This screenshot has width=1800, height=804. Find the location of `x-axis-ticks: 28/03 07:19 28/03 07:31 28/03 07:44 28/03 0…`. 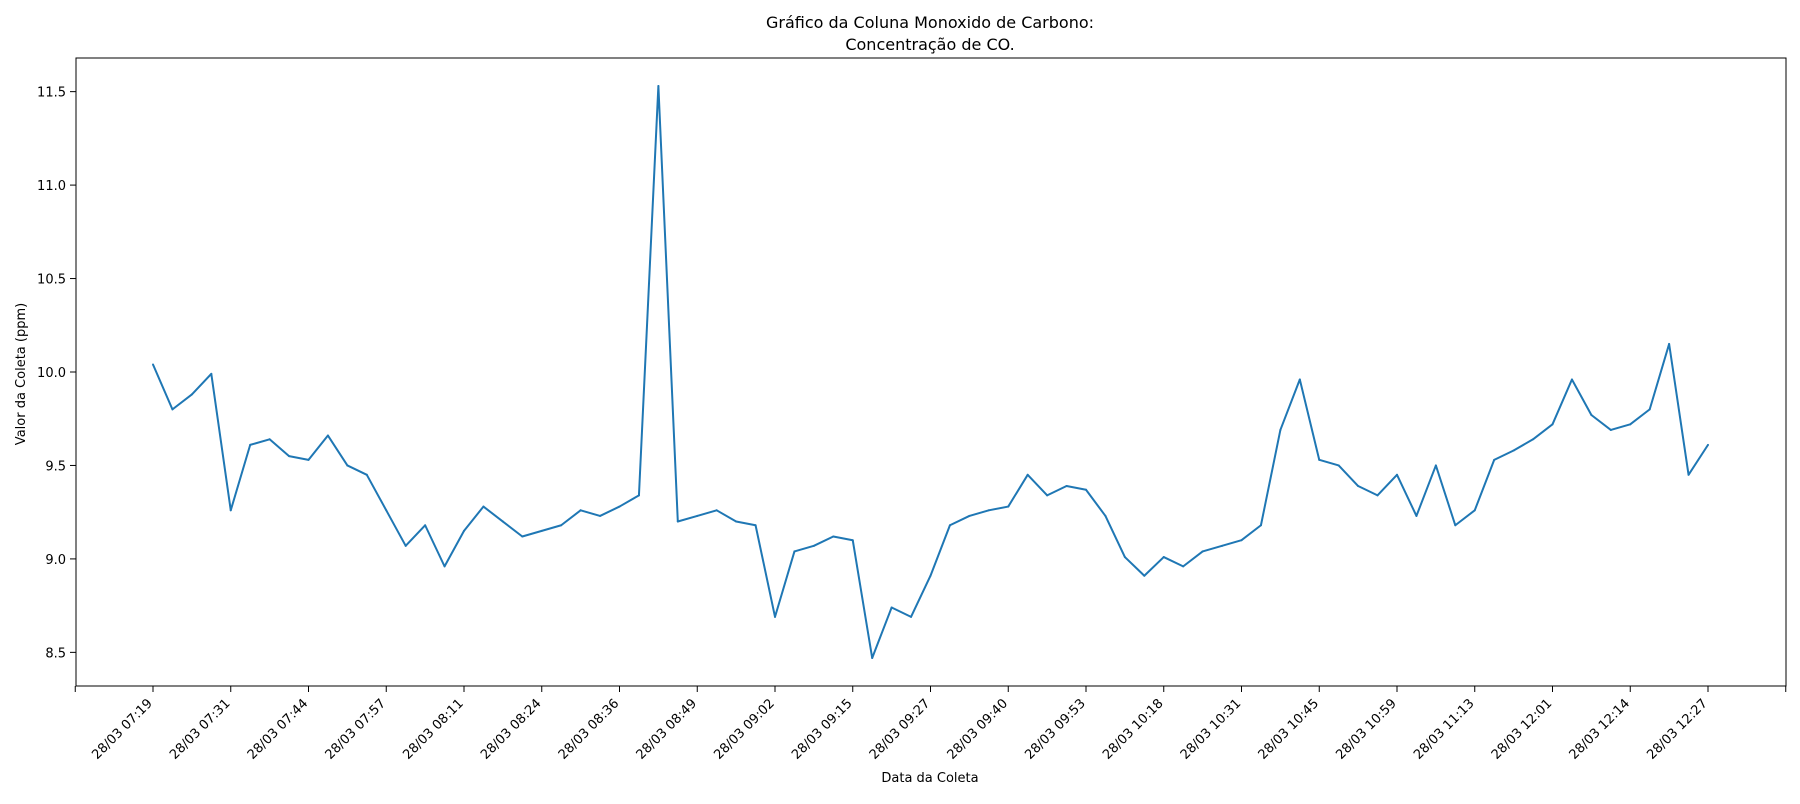

x-axis-ticks: 28/03 07:19 28/03 07:31 28/03 07:44 28/03 0… is located at coordinates (930, 724).